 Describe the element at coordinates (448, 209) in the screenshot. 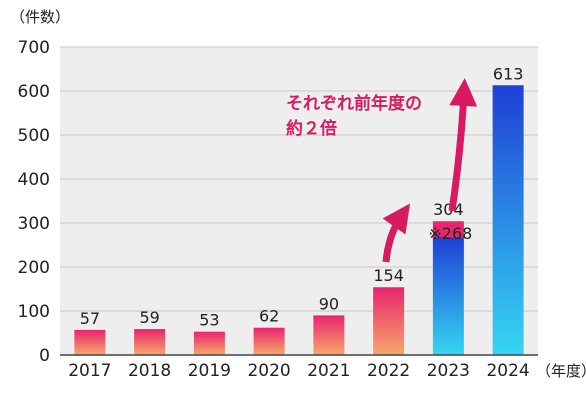

I see `data-label-2023: 304` at that location.